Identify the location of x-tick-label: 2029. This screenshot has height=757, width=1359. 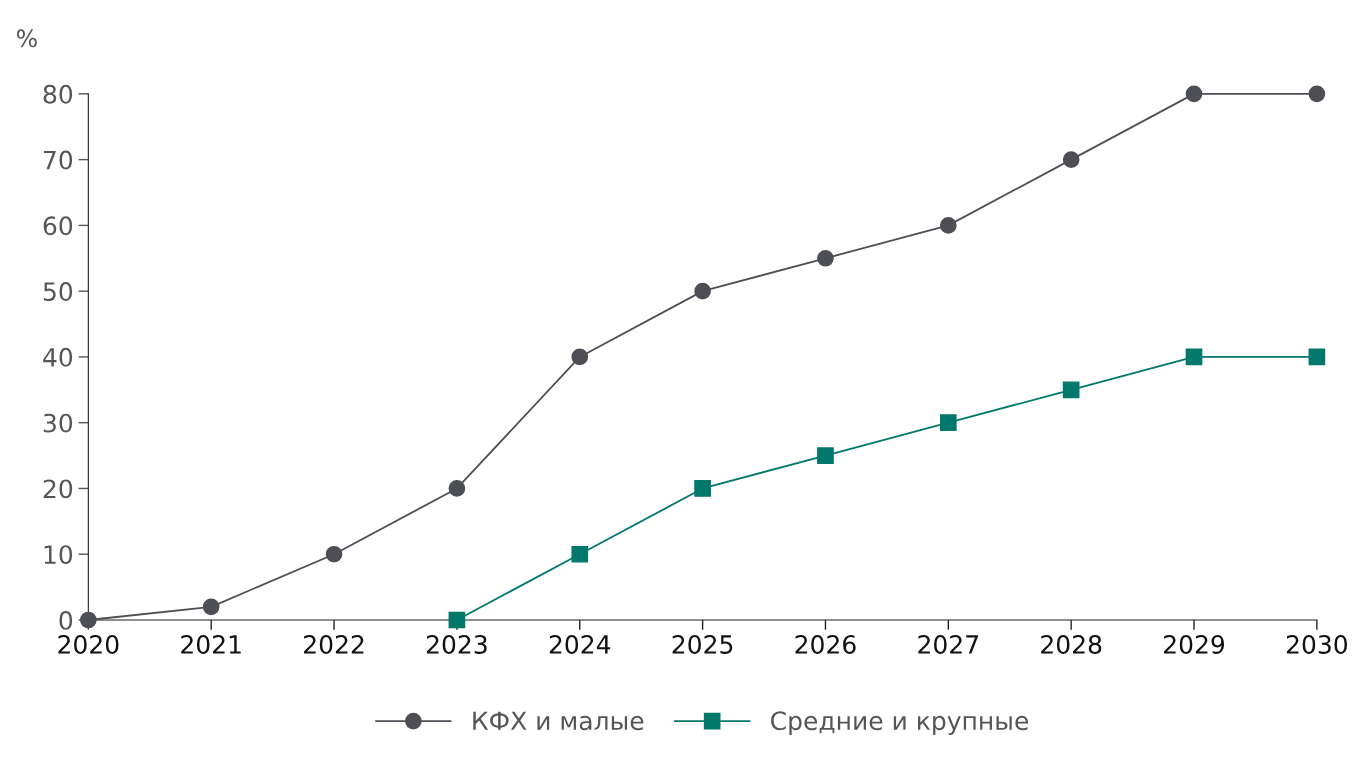
(1194, 644).